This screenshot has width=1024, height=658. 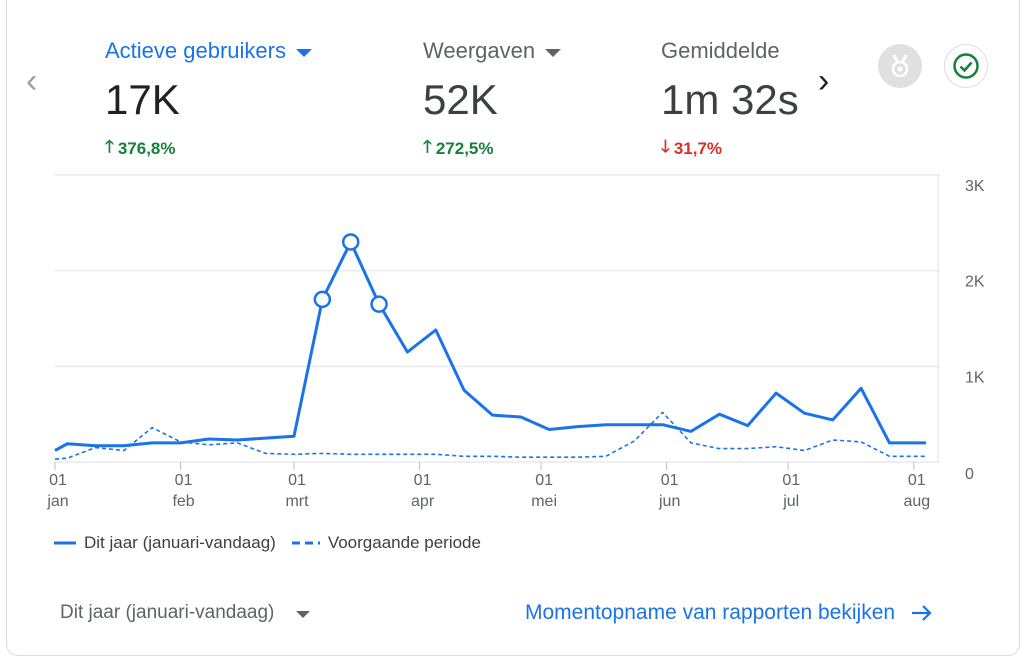 I want to click on x-tick-month: apr, so click(x=423, y=501).